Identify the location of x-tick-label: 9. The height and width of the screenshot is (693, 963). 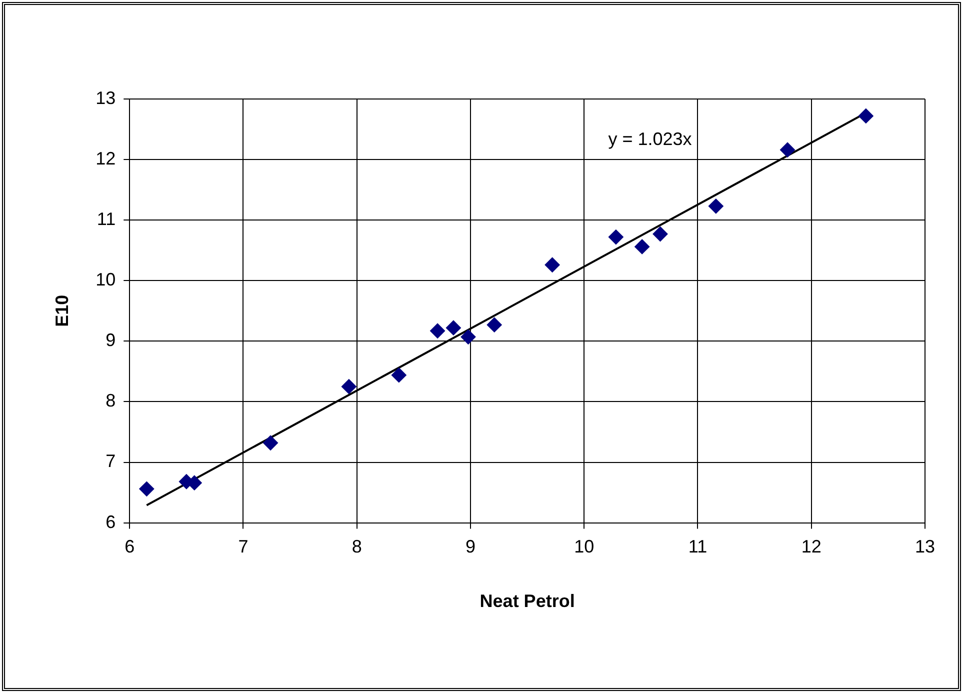
(470, 546).